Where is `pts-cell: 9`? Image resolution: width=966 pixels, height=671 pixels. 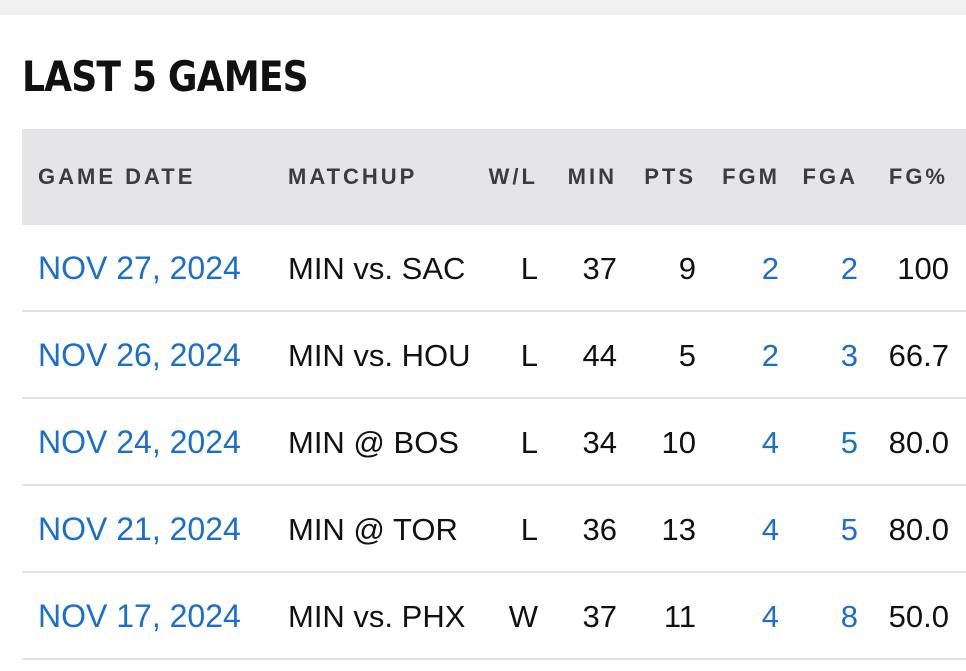
pts-cell: 9 is located at coordinates (687, 268).